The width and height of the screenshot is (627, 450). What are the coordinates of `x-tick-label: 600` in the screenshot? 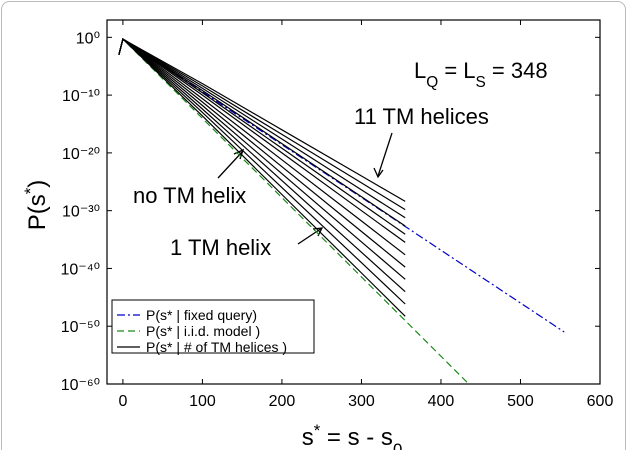 It's located at (600, 401).